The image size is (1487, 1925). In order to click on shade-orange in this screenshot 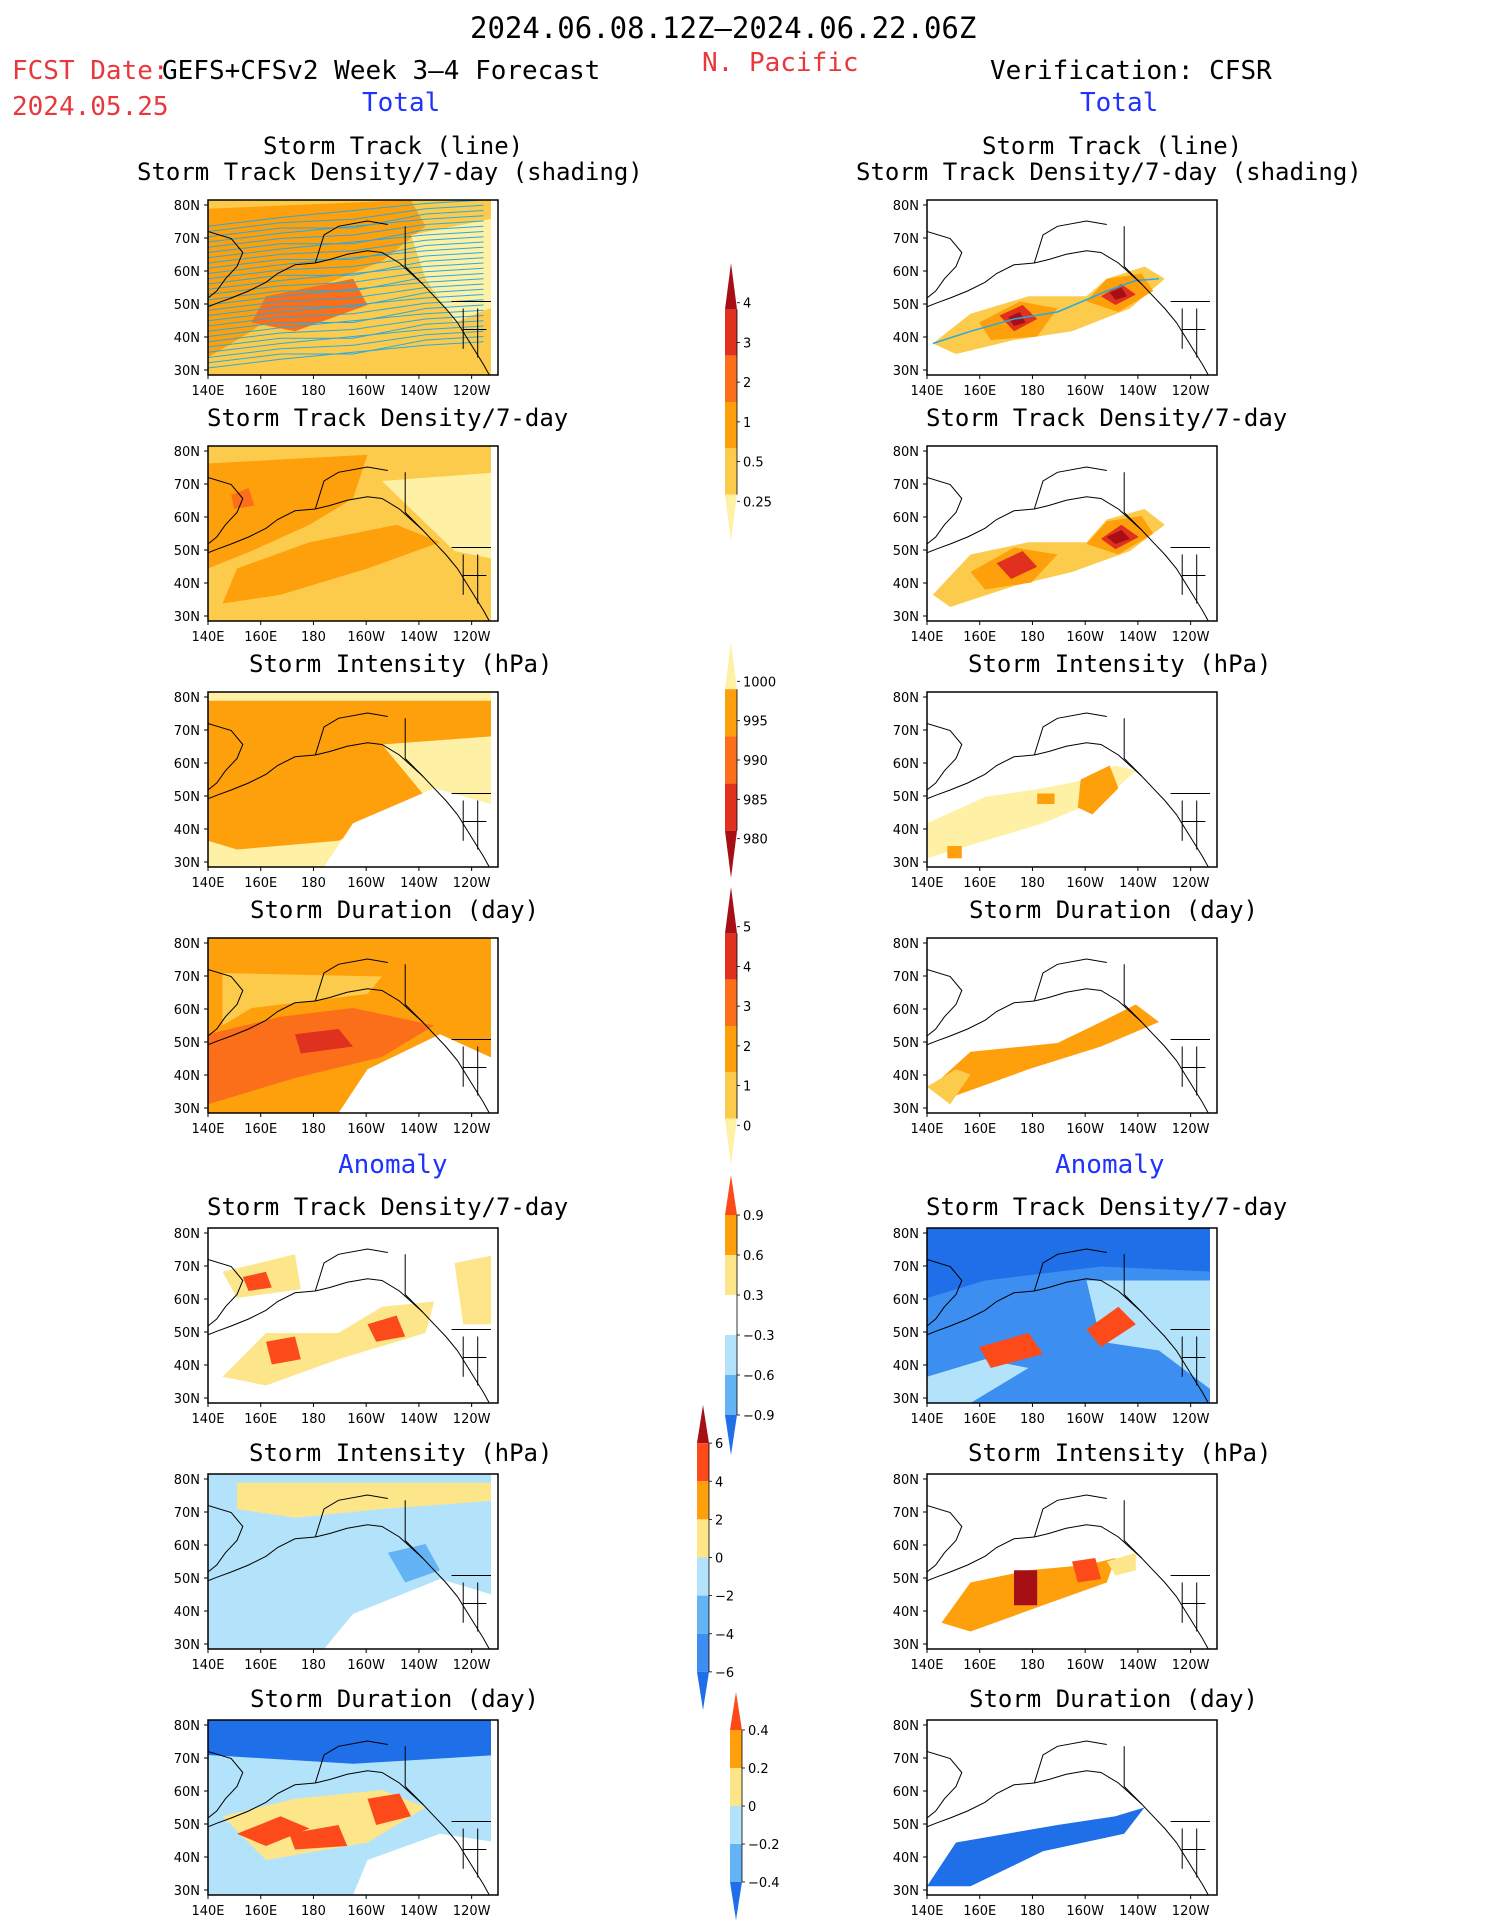, I will do `click(349, 775)`.